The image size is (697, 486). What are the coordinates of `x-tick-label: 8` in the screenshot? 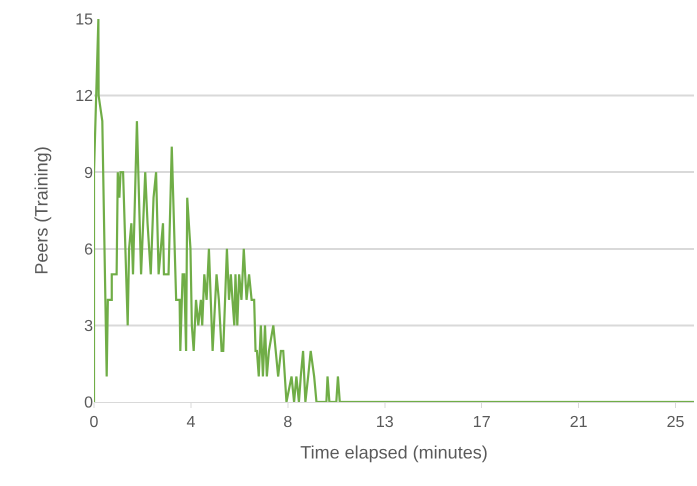 It's located at (287, 423).